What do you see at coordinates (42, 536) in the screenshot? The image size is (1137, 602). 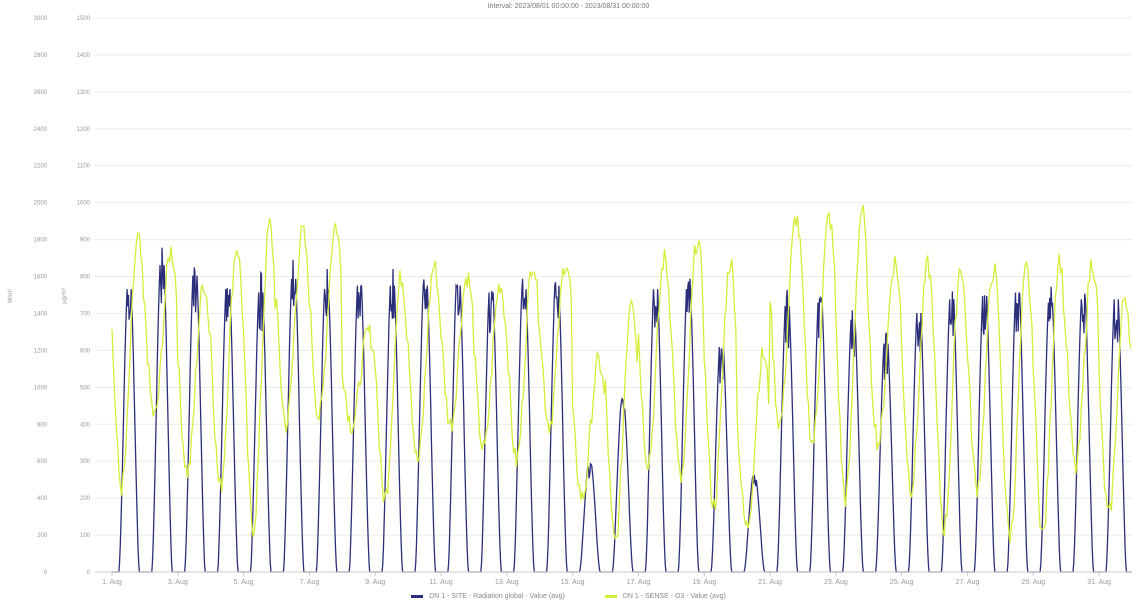 I see `y-tick-left: 200` at bounding box center [42, 536].